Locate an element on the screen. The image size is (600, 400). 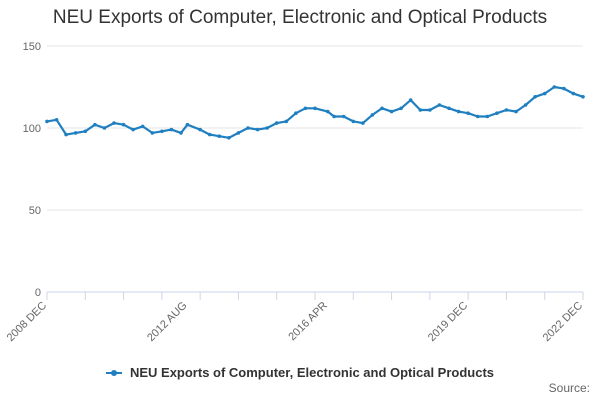
x-tick-label: 2022 DEC is located at coordinates (563, 322).